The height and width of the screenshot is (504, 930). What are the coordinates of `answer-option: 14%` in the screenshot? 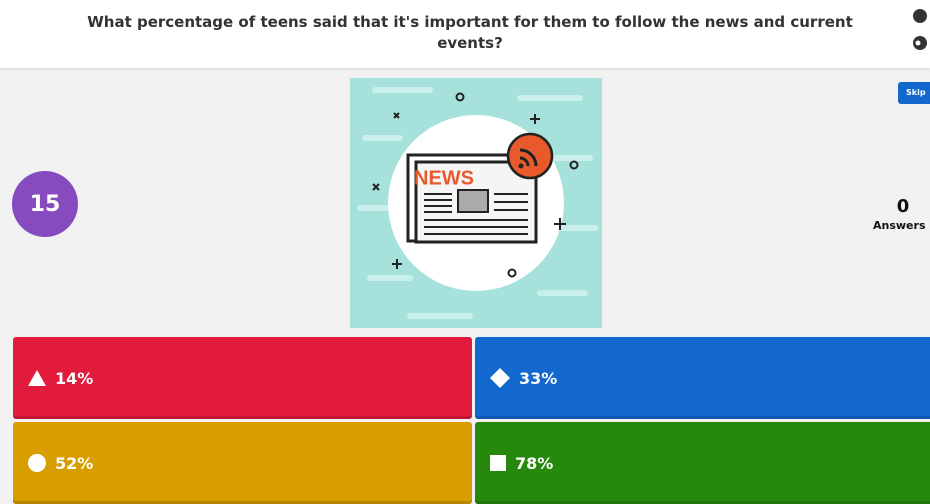 It's located at (242, 378).